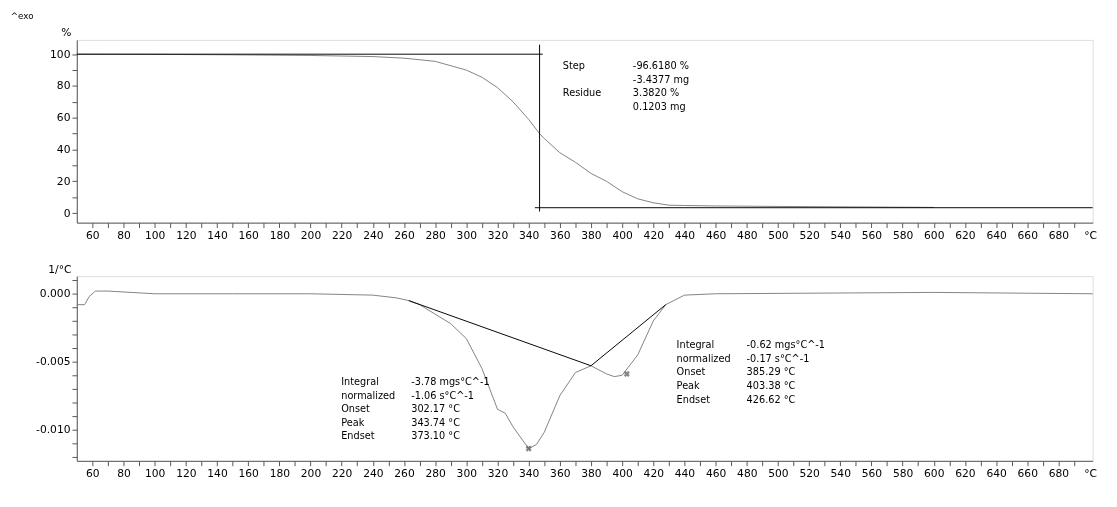  I want to click on y-axis-title: 1/°C, so click(60, 269).